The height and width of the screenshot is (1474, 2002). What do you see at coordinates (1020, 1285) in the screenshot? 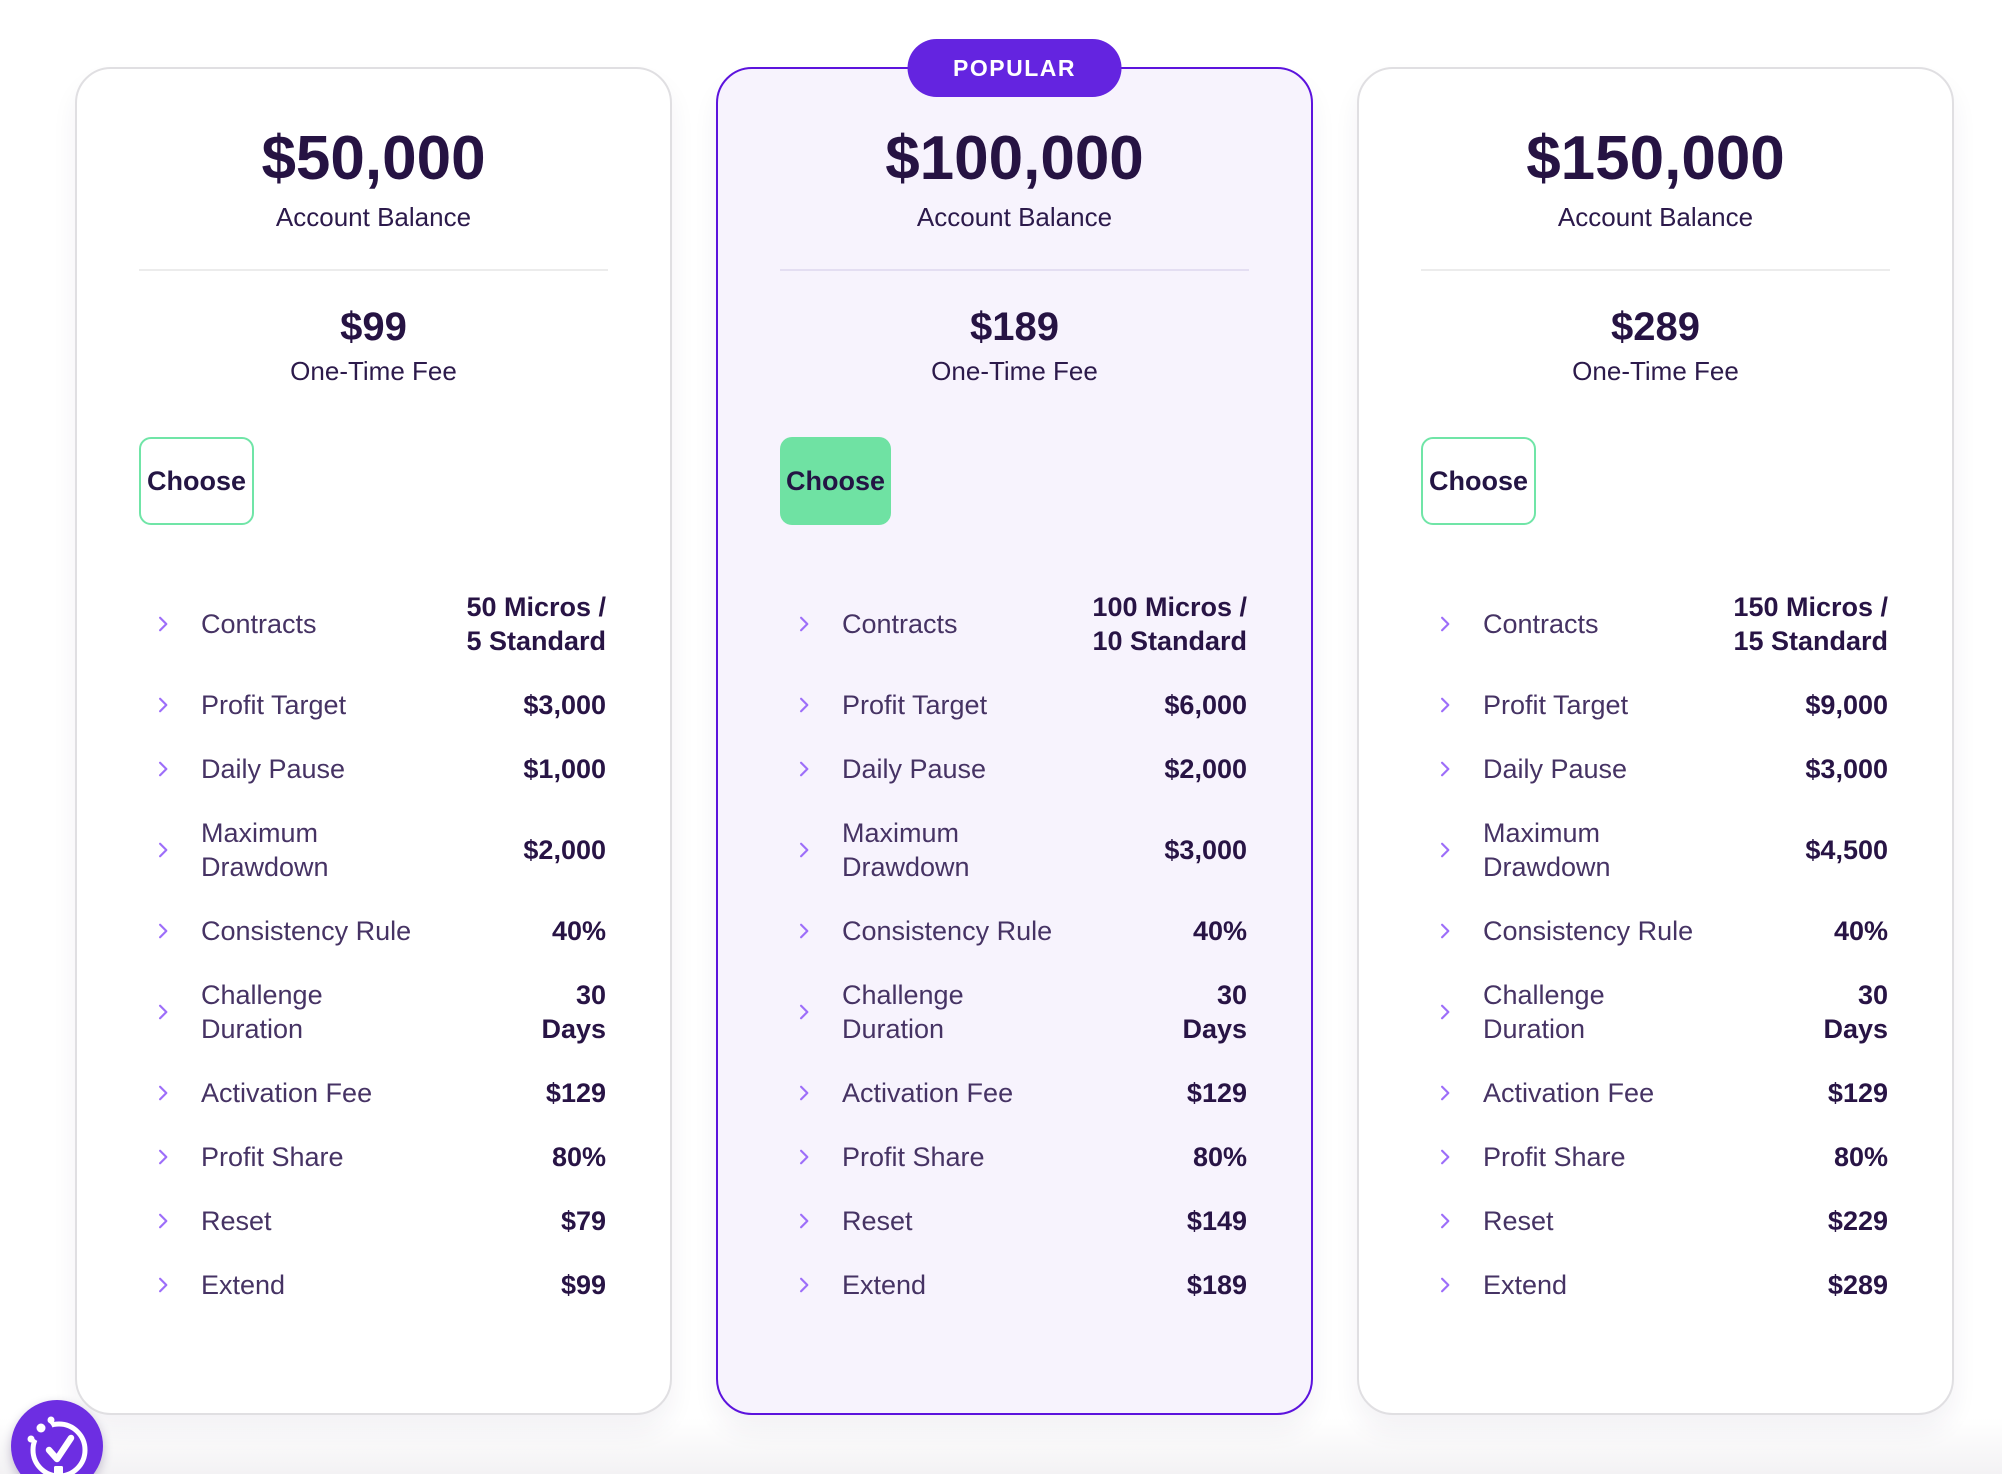
I see `feature-row-extend: Extend $189` at bounding box center [1020, 1285].